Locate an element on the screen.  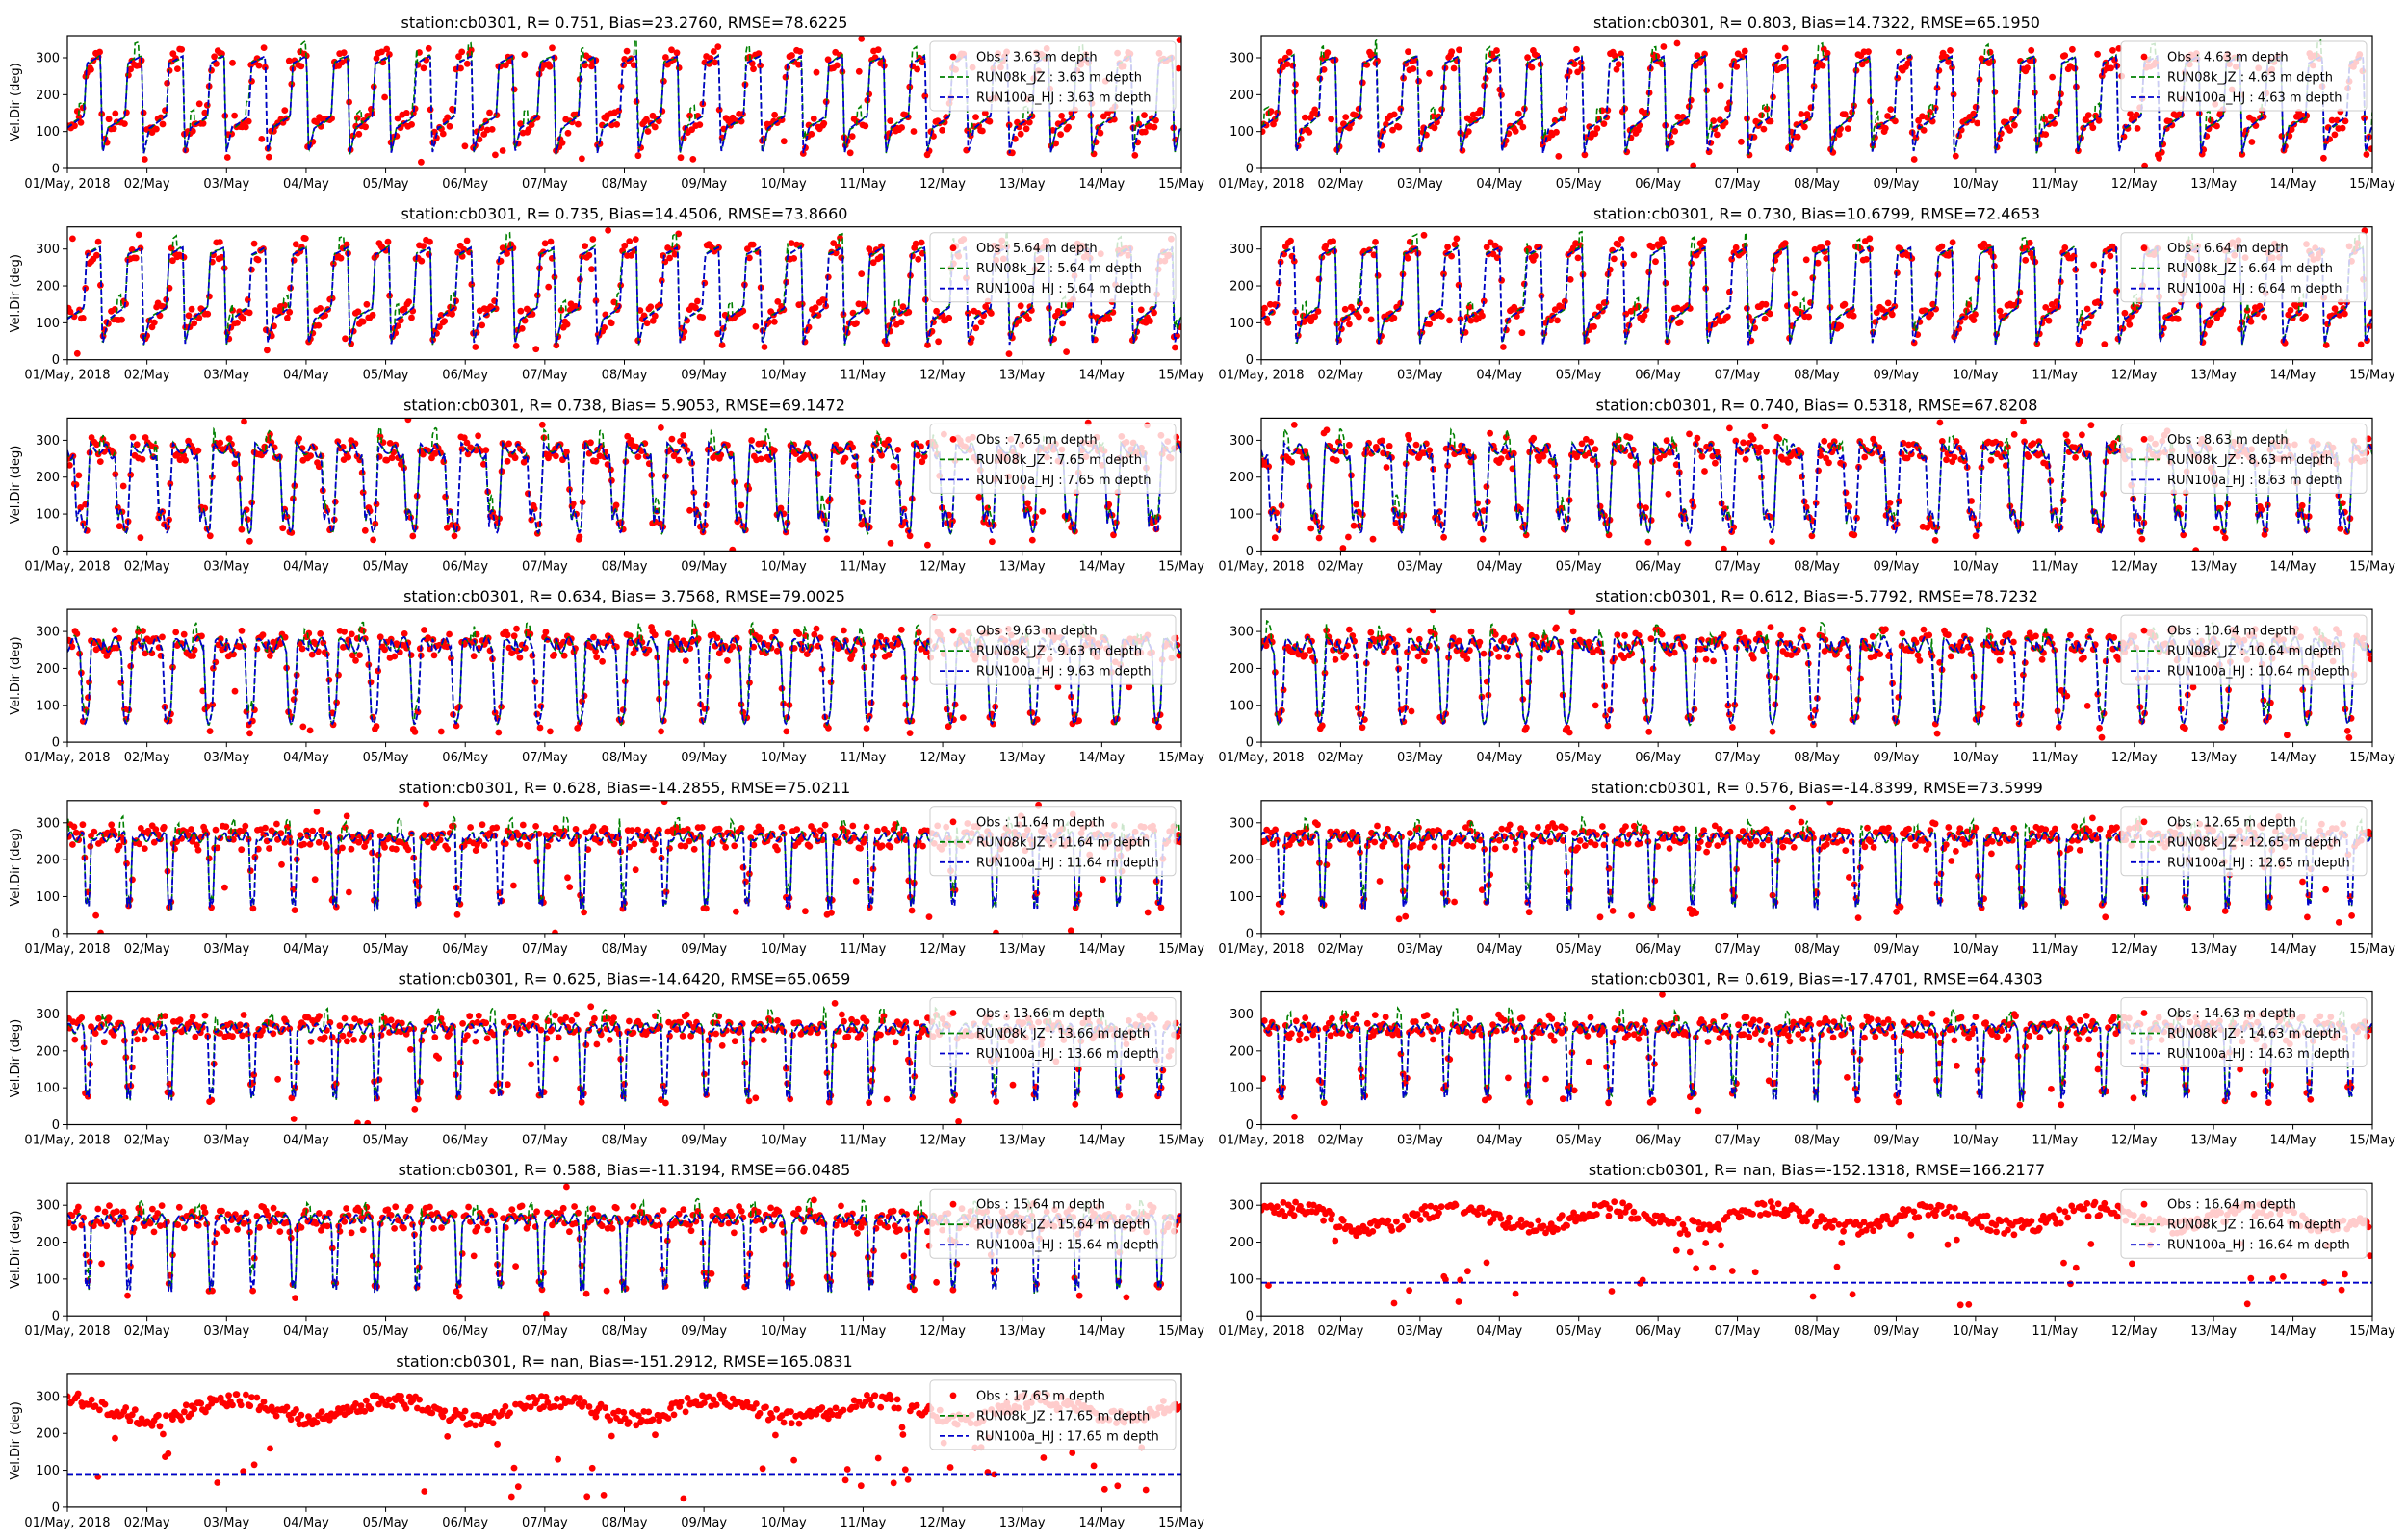
x-tick-label: 11/May is located at coordinates (2055, 566).